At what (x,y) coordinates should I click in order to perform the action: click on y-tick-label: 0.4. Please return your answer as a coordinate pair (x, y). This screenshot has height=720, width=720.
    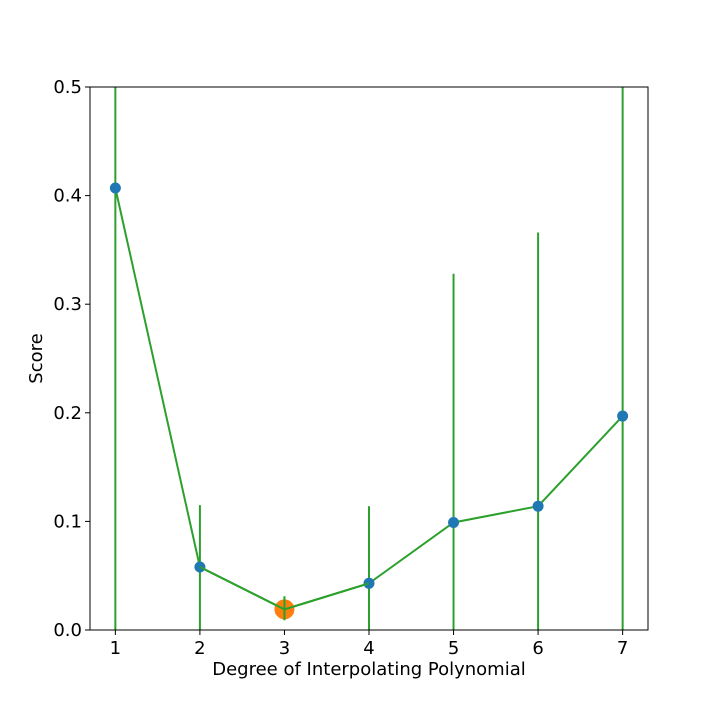
    Looking at the image, I should click on (67, 196).